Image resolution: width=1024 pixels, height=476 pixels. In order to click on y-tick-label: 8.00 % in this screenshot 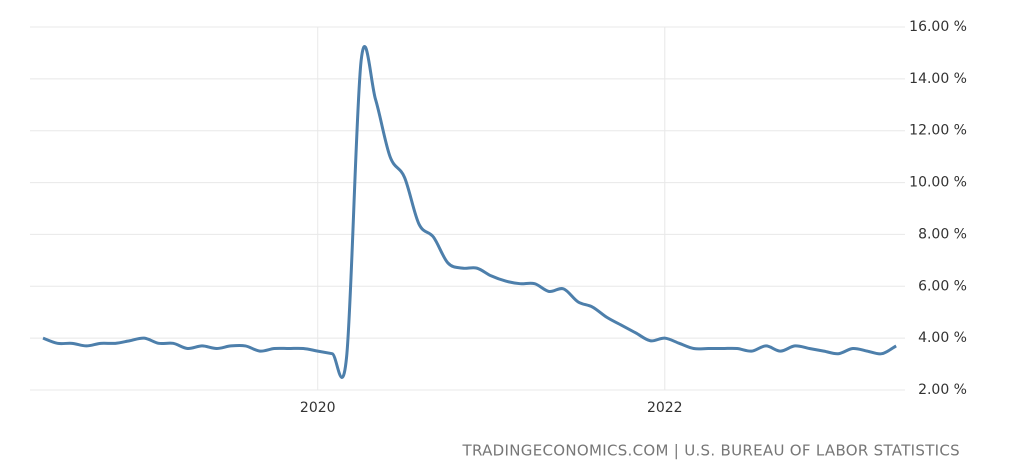, I will do `click(942, 234)`.